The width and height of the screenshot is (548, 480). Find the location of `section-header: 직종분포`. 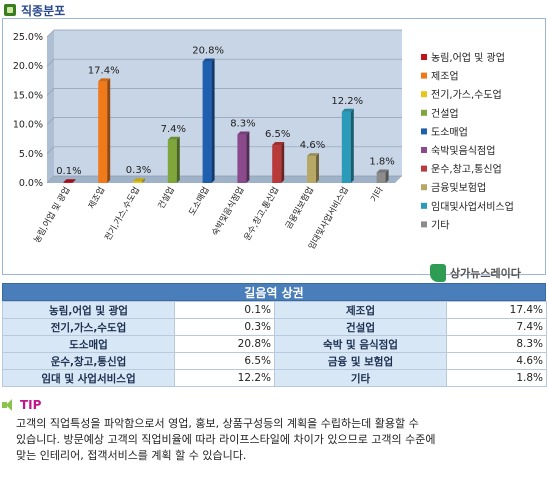

section-header: 직종분포 is located at coordinates (34, 10).